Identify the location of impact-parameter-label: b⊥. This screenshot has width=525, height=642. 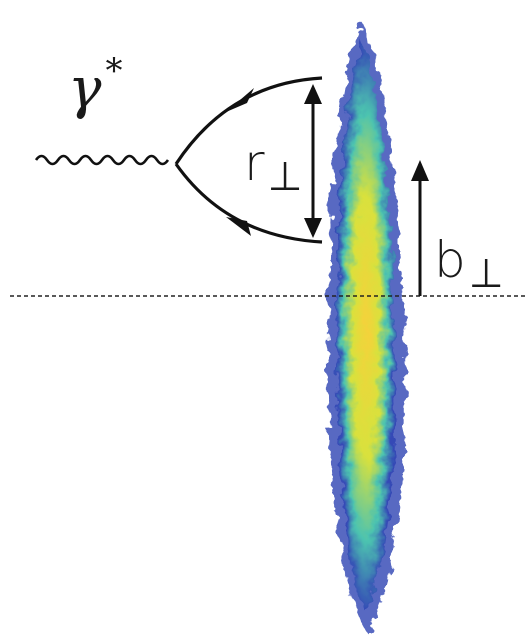
(469, 264).